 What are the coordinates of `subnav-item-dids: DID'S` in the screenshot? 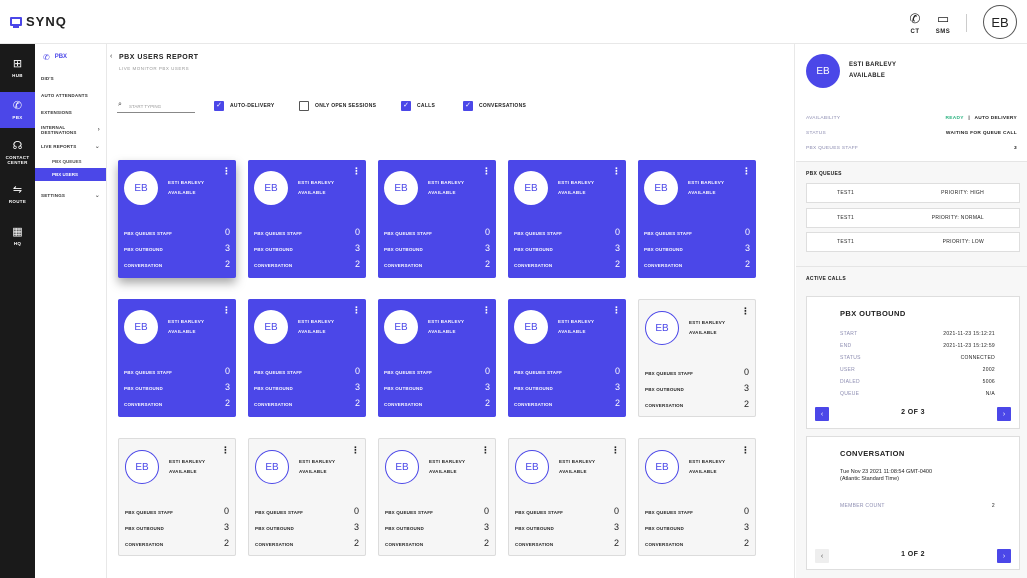 It's located at (70, 78).